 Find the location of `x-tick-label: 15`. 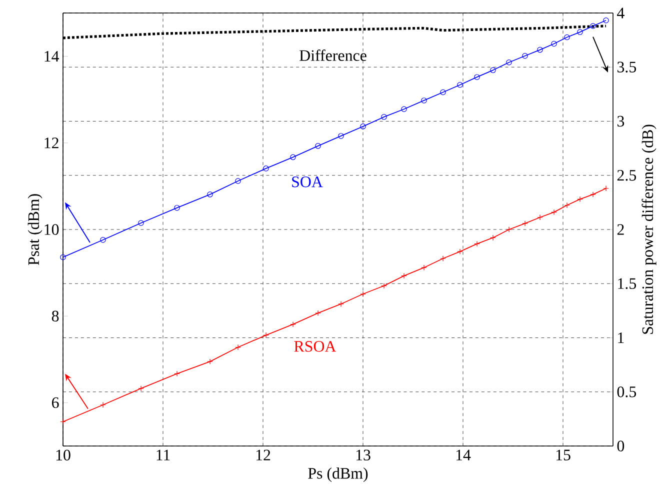

x-tick-label: 15 is located at coordinates (563, 455).